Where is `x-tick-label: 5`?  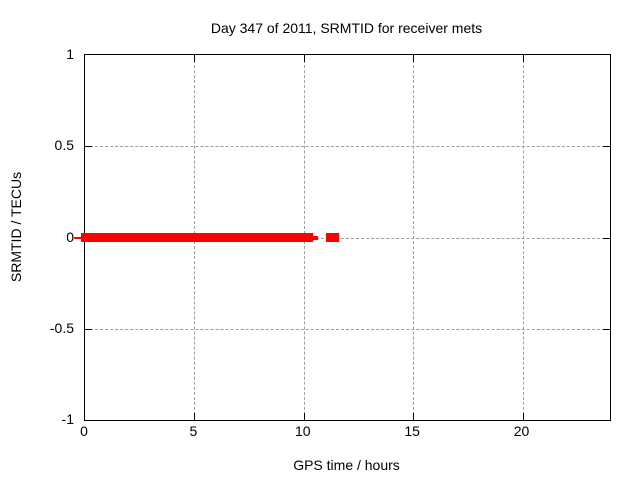 x-tick-label: 5 is located at coordinates (193, 431).